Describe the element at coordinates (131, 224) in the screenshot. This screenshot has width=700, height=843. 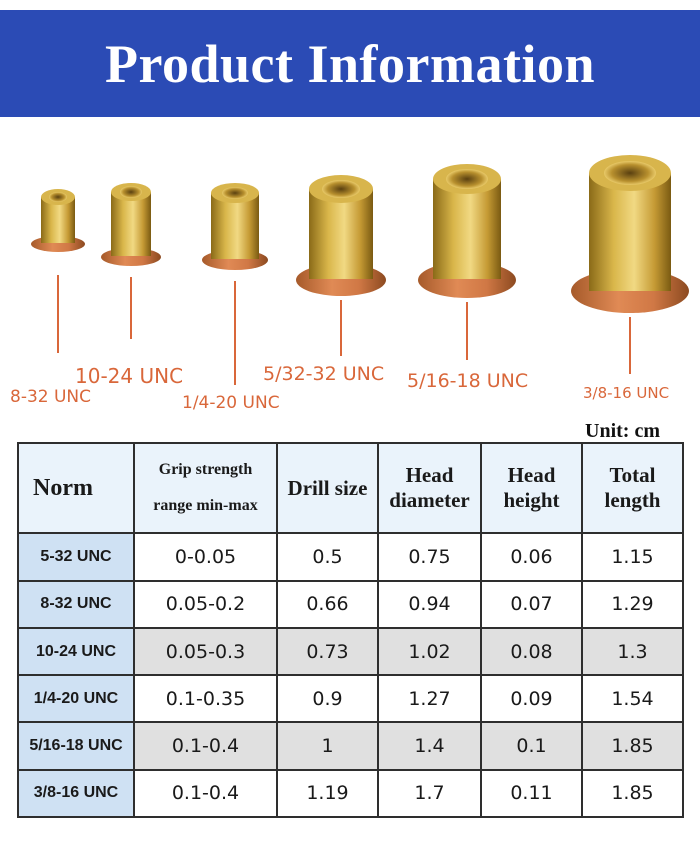
I see `rivet-nut-10-24-image` at that location.